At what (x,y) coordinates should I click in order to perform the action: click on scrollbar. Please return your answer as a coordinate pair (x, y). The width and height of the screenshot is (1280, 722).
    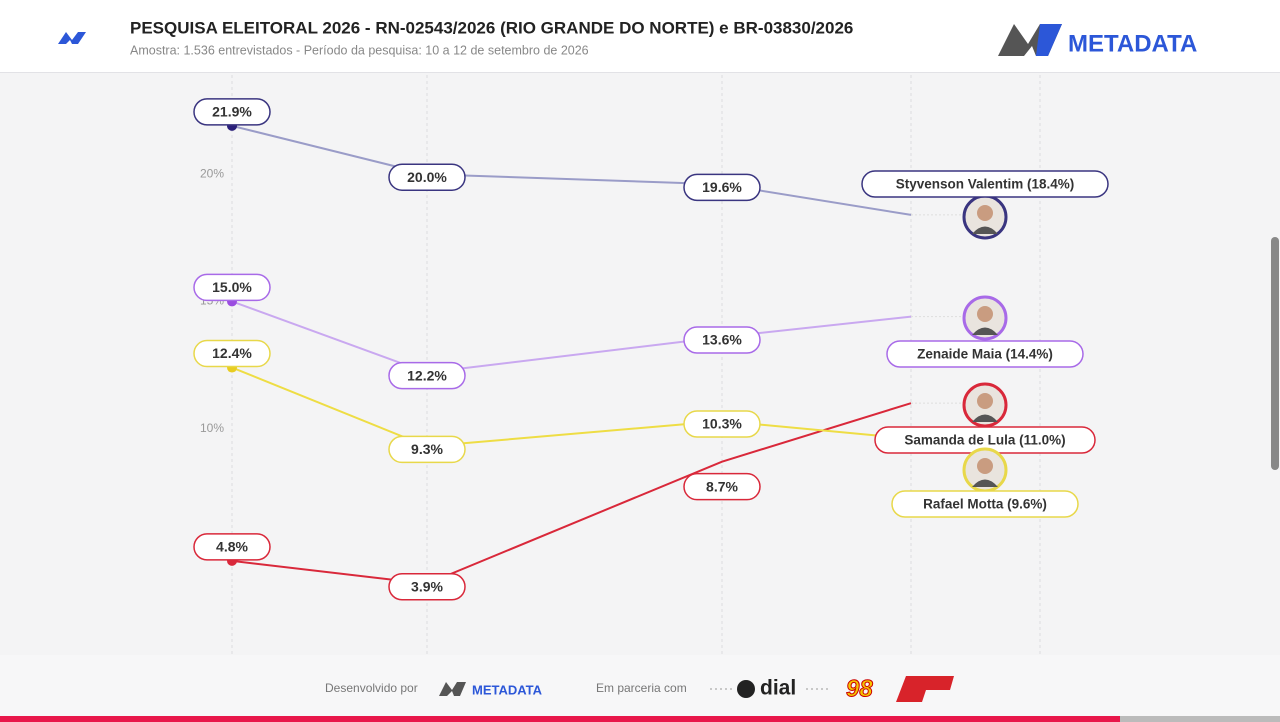
    Looking at the image, I should click on (1275, 353).